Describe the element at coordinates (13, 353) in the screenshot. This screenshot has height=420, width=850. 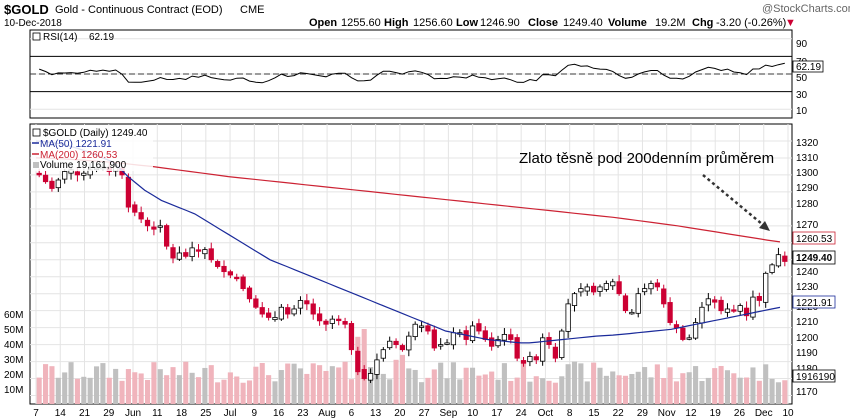
I see `volume-axis: 60M 50M 40M 30M 20M 10M` at that location.